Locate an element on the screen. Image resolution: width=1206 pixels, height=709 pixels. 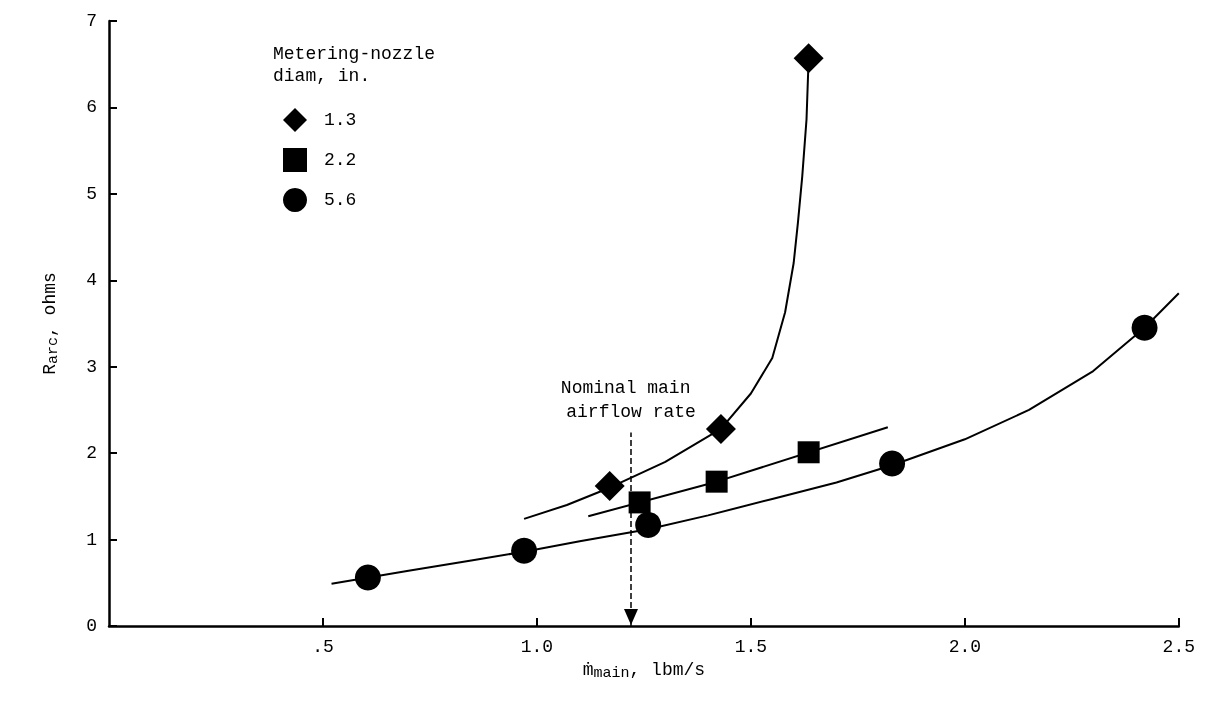
y-tick-label: 6 is located at coordinates (91, 107).